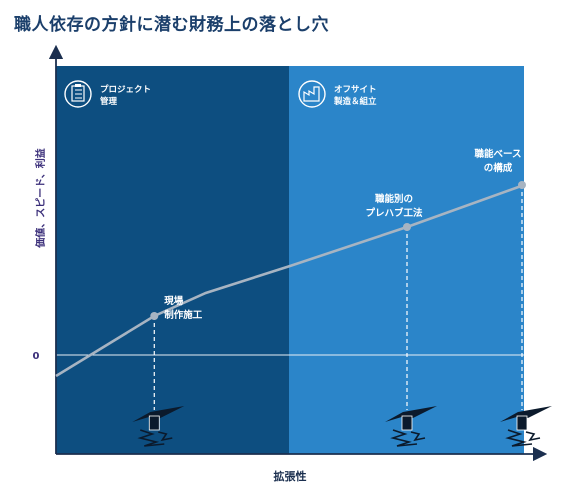 Image resolution: width=574 pixels, height=502 pixels. I want to click on y-axis-label: 価値、スピード、利益, so click(40, 198).